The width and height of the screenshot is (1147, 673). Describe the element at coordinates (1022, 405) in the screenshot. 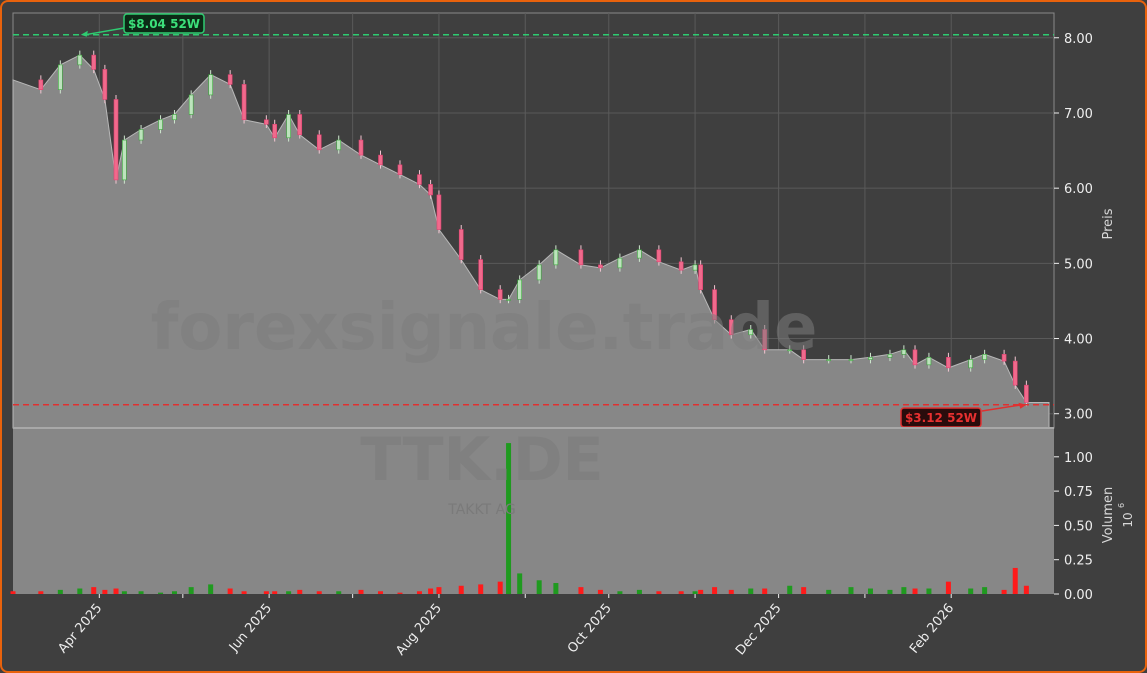

I see `low-52w-arrowhead` at that location.